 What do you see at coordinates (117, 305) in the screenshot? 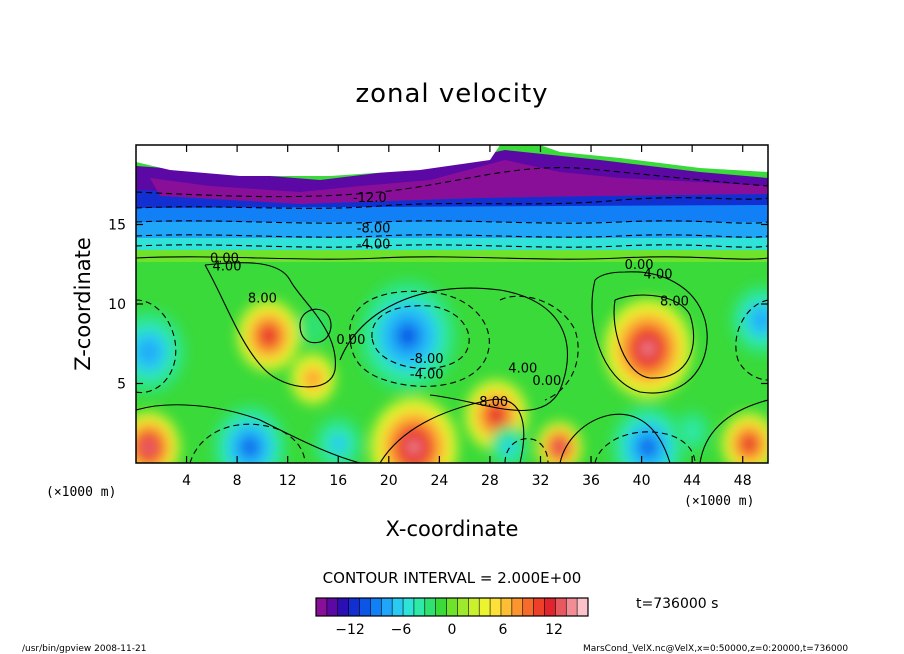
I see `y-tick-label: 10` at bounding box center [117, 305].